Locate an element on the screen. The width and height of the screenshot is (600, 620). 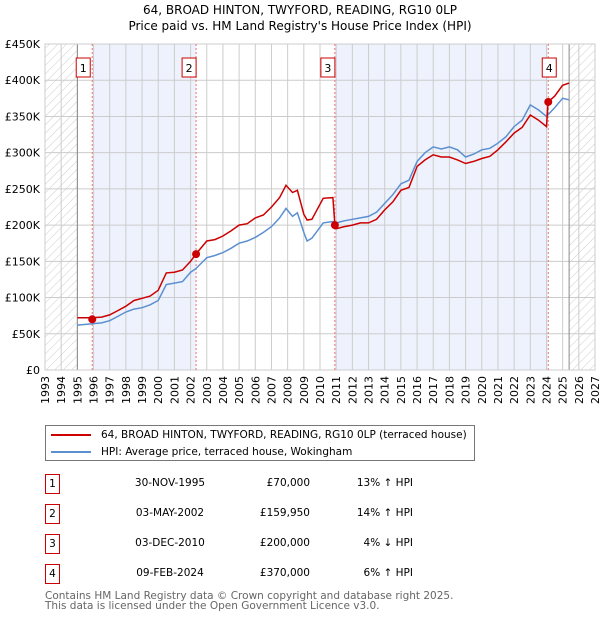
x-tick-label: 2021 is located at coordinates (498, 390).